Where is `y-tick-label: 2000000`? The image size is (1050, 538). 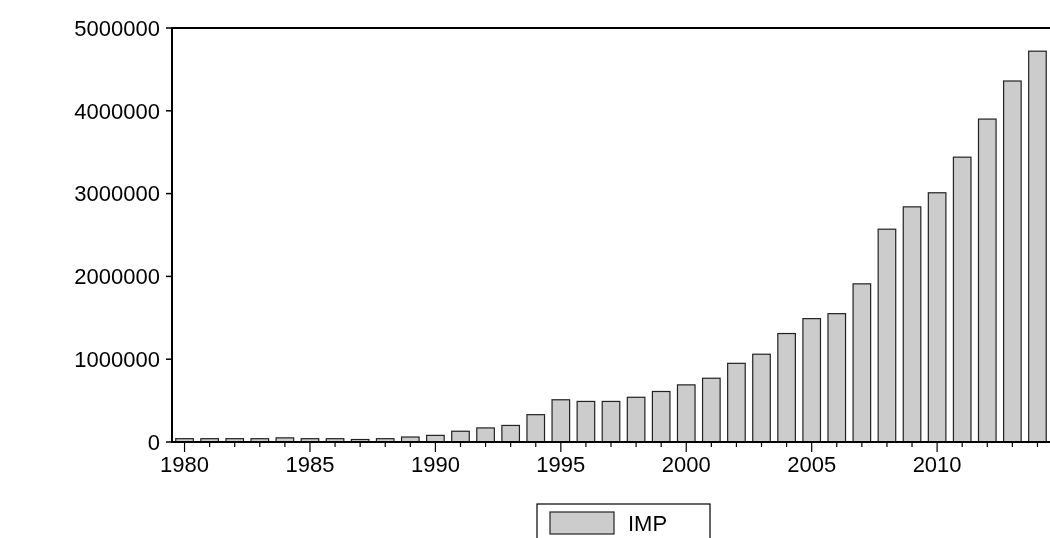 y-tick-label: 2000000 is located at coordinates (117, 277).